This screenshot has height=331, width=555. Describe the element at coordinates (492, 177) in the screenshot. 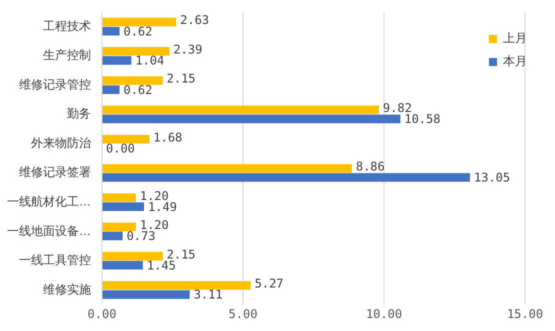

I see `data-label: 13.05` at that location.